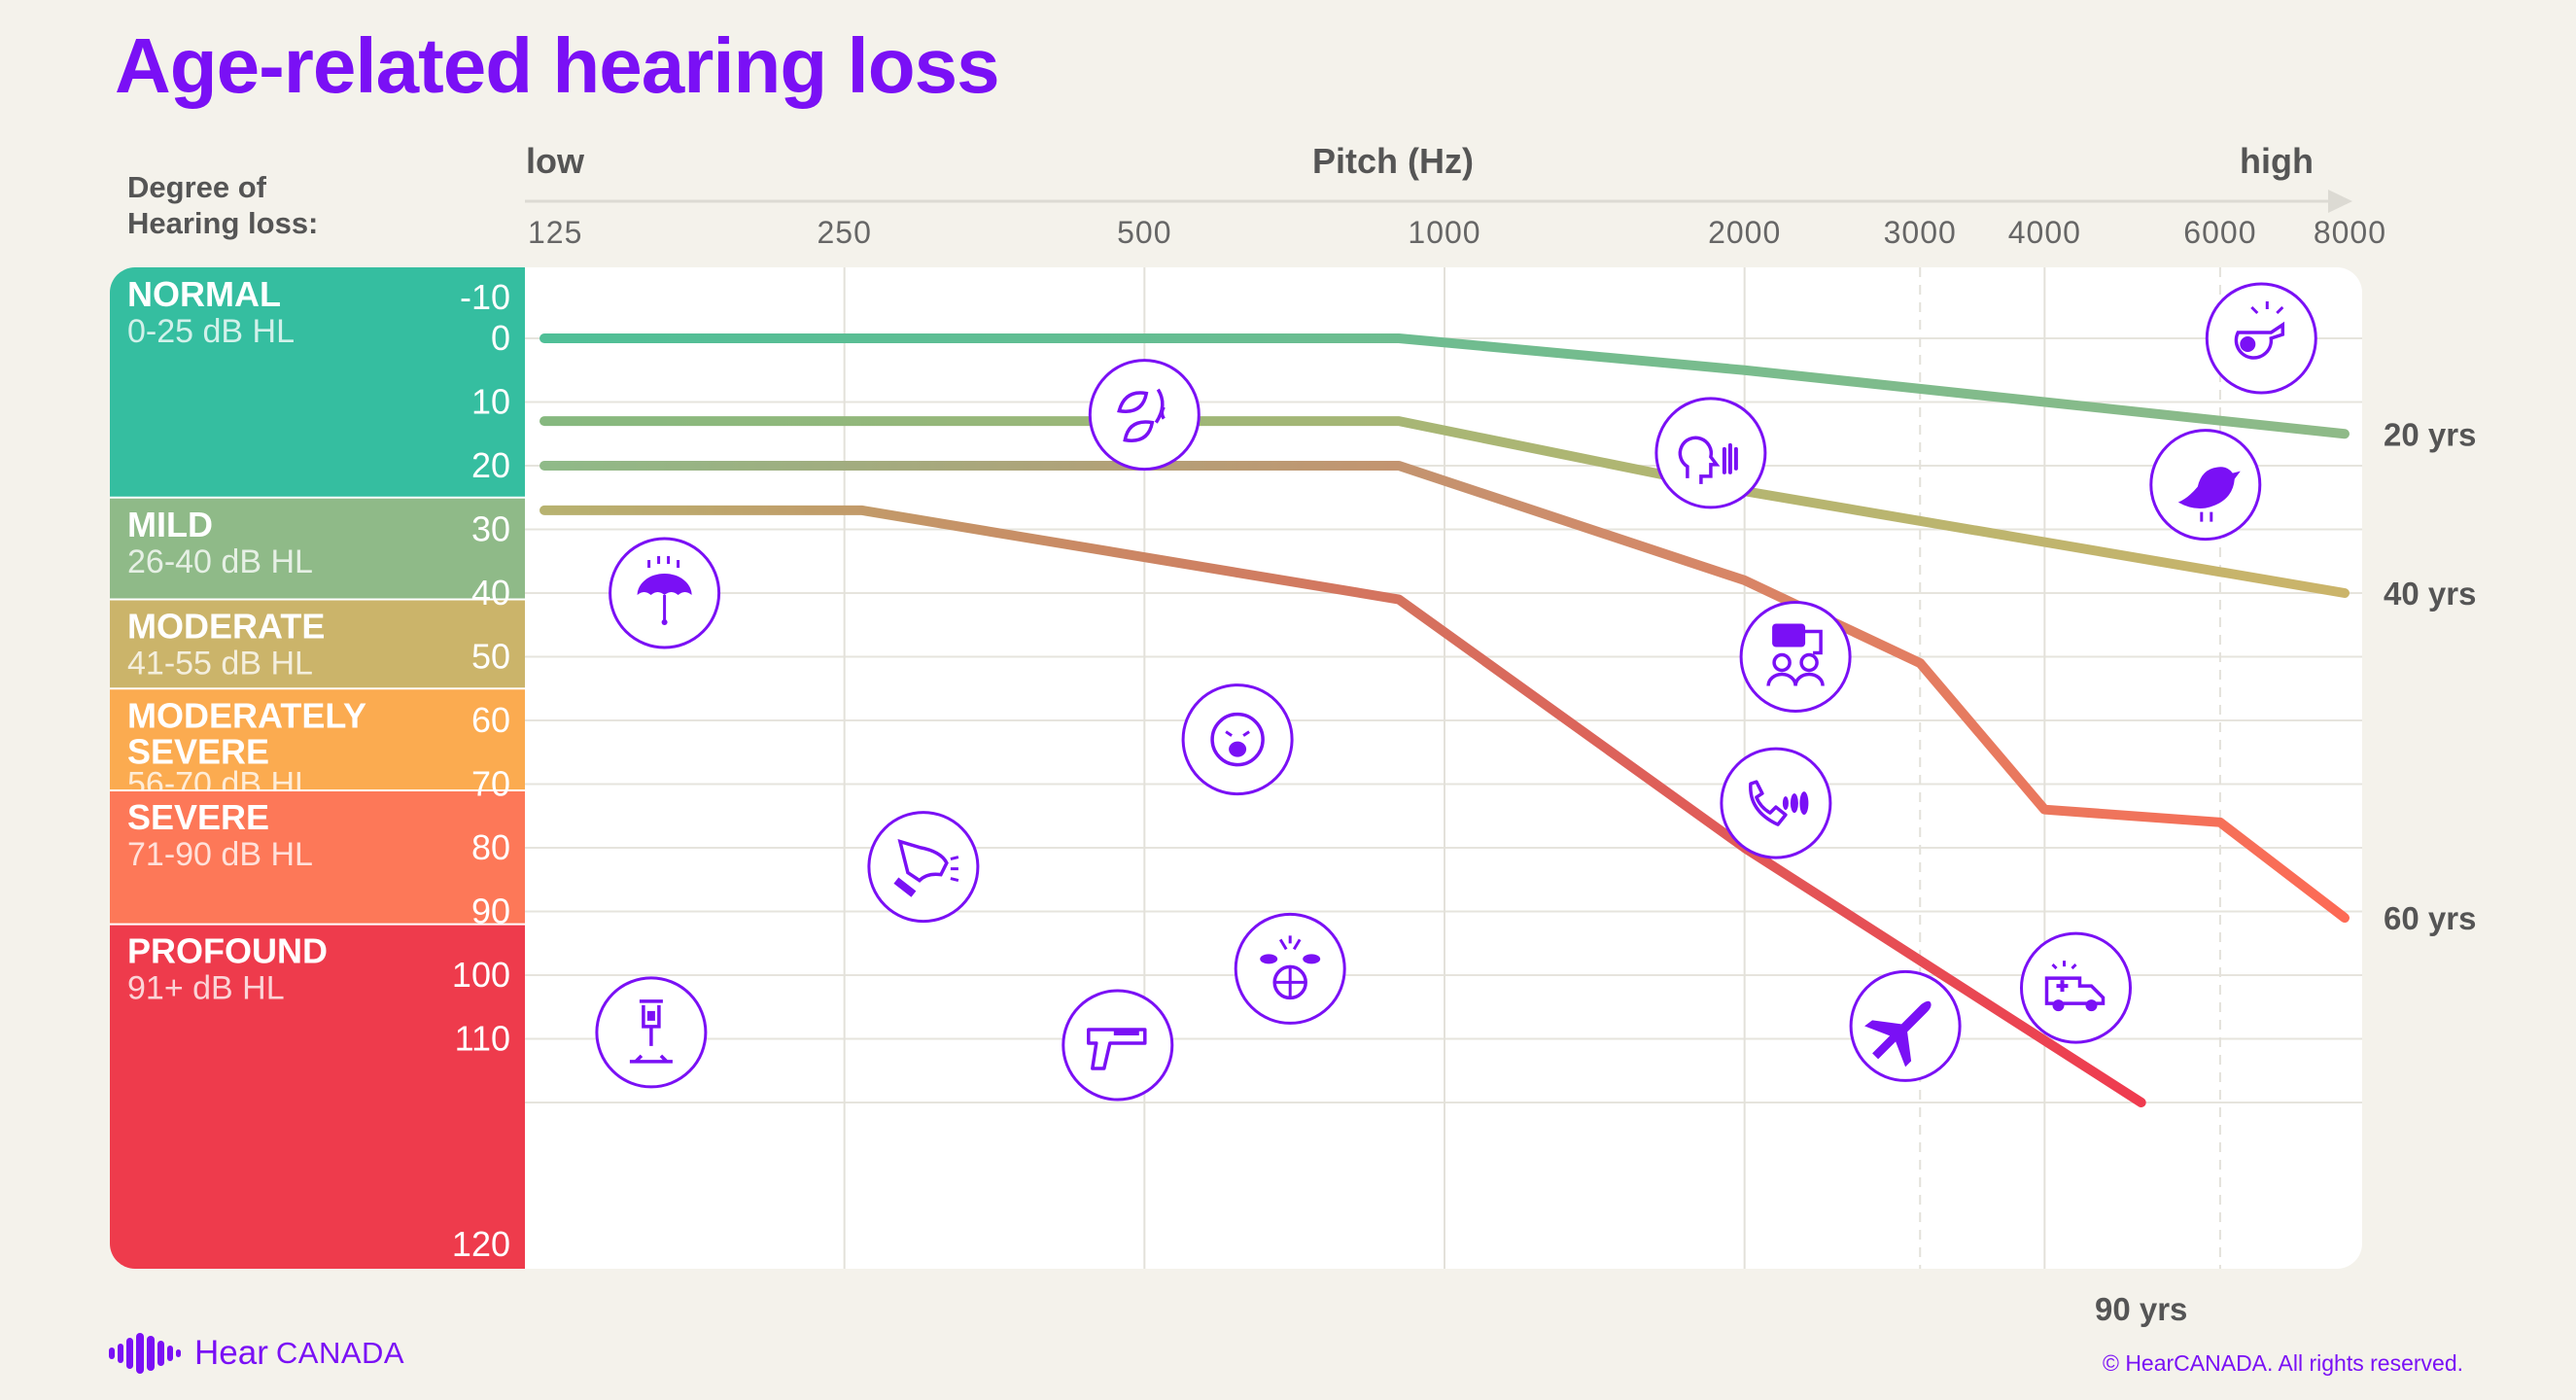 The image size is (2576, 1400). Describe the element at coordinates (481, 1244) in the screenshot. I see `y-tick-label: 120` at that location.